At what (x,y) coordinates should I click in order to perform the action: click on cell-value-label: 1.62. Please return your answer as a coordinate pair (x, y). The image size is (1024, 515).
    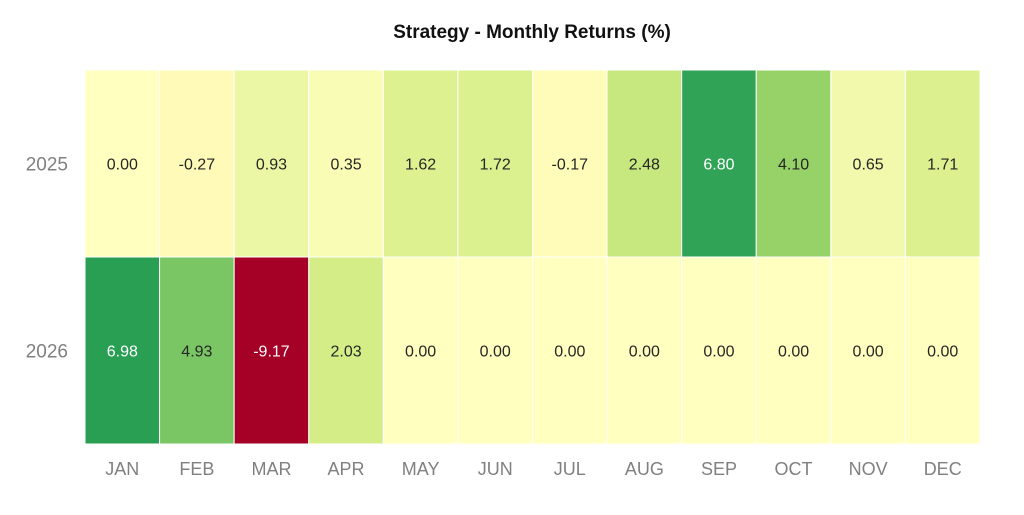
    Looking at the image, I should click on (420, 165).